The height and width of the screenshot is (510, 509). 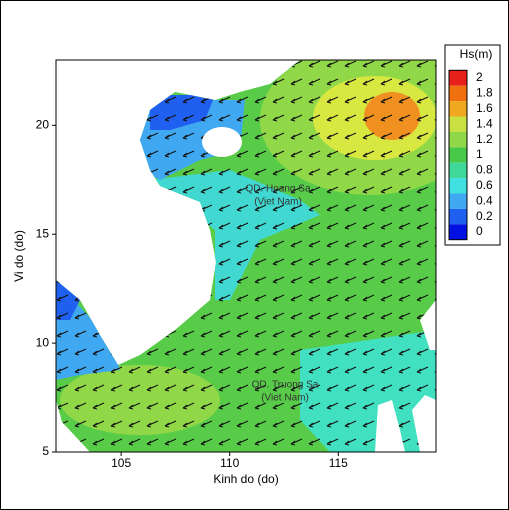 I want to click on y-tick-label: 15, so click(x=43, y=233).